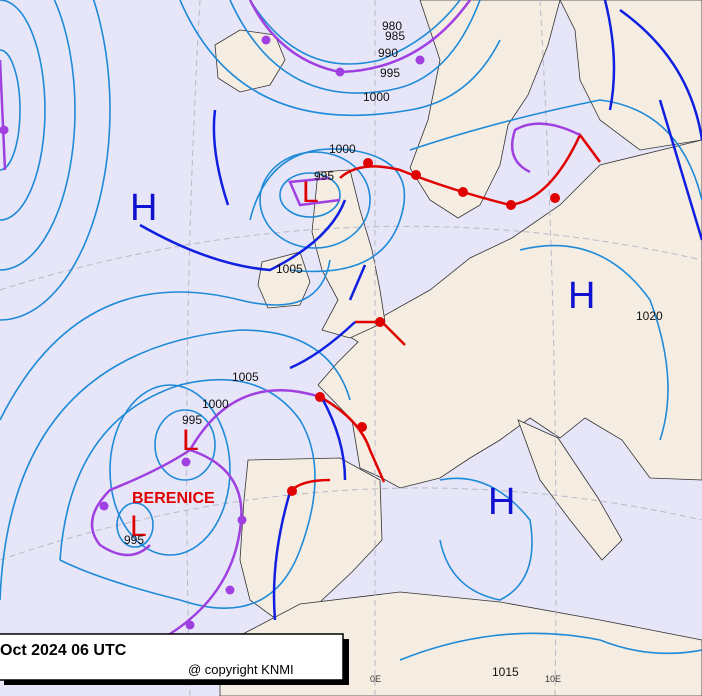 The height and width of the screenshot is (696, 702). Describe the element at coordinates (173, 498) in the screenshot. I see `storm-name: BERENICE` at that location.